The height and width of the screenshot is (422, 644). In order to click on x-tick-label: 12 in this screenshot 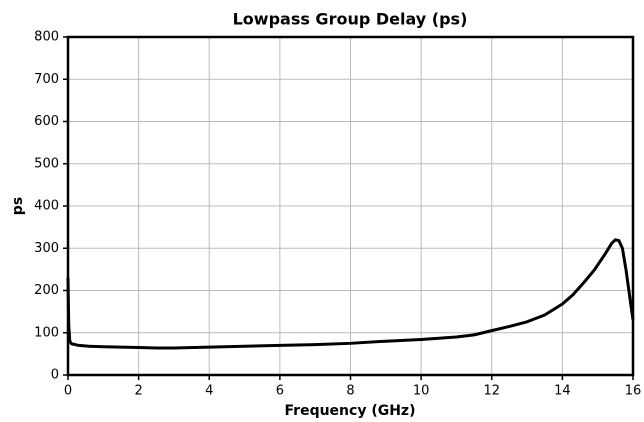, I will do `click(491, 391)`.